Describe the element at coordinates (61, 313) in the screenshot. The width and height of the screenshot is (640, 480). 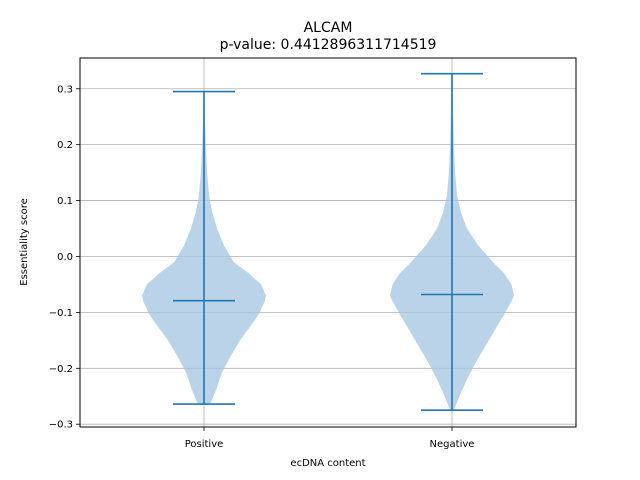
I see `y-tick-label: −0.1` at that location.